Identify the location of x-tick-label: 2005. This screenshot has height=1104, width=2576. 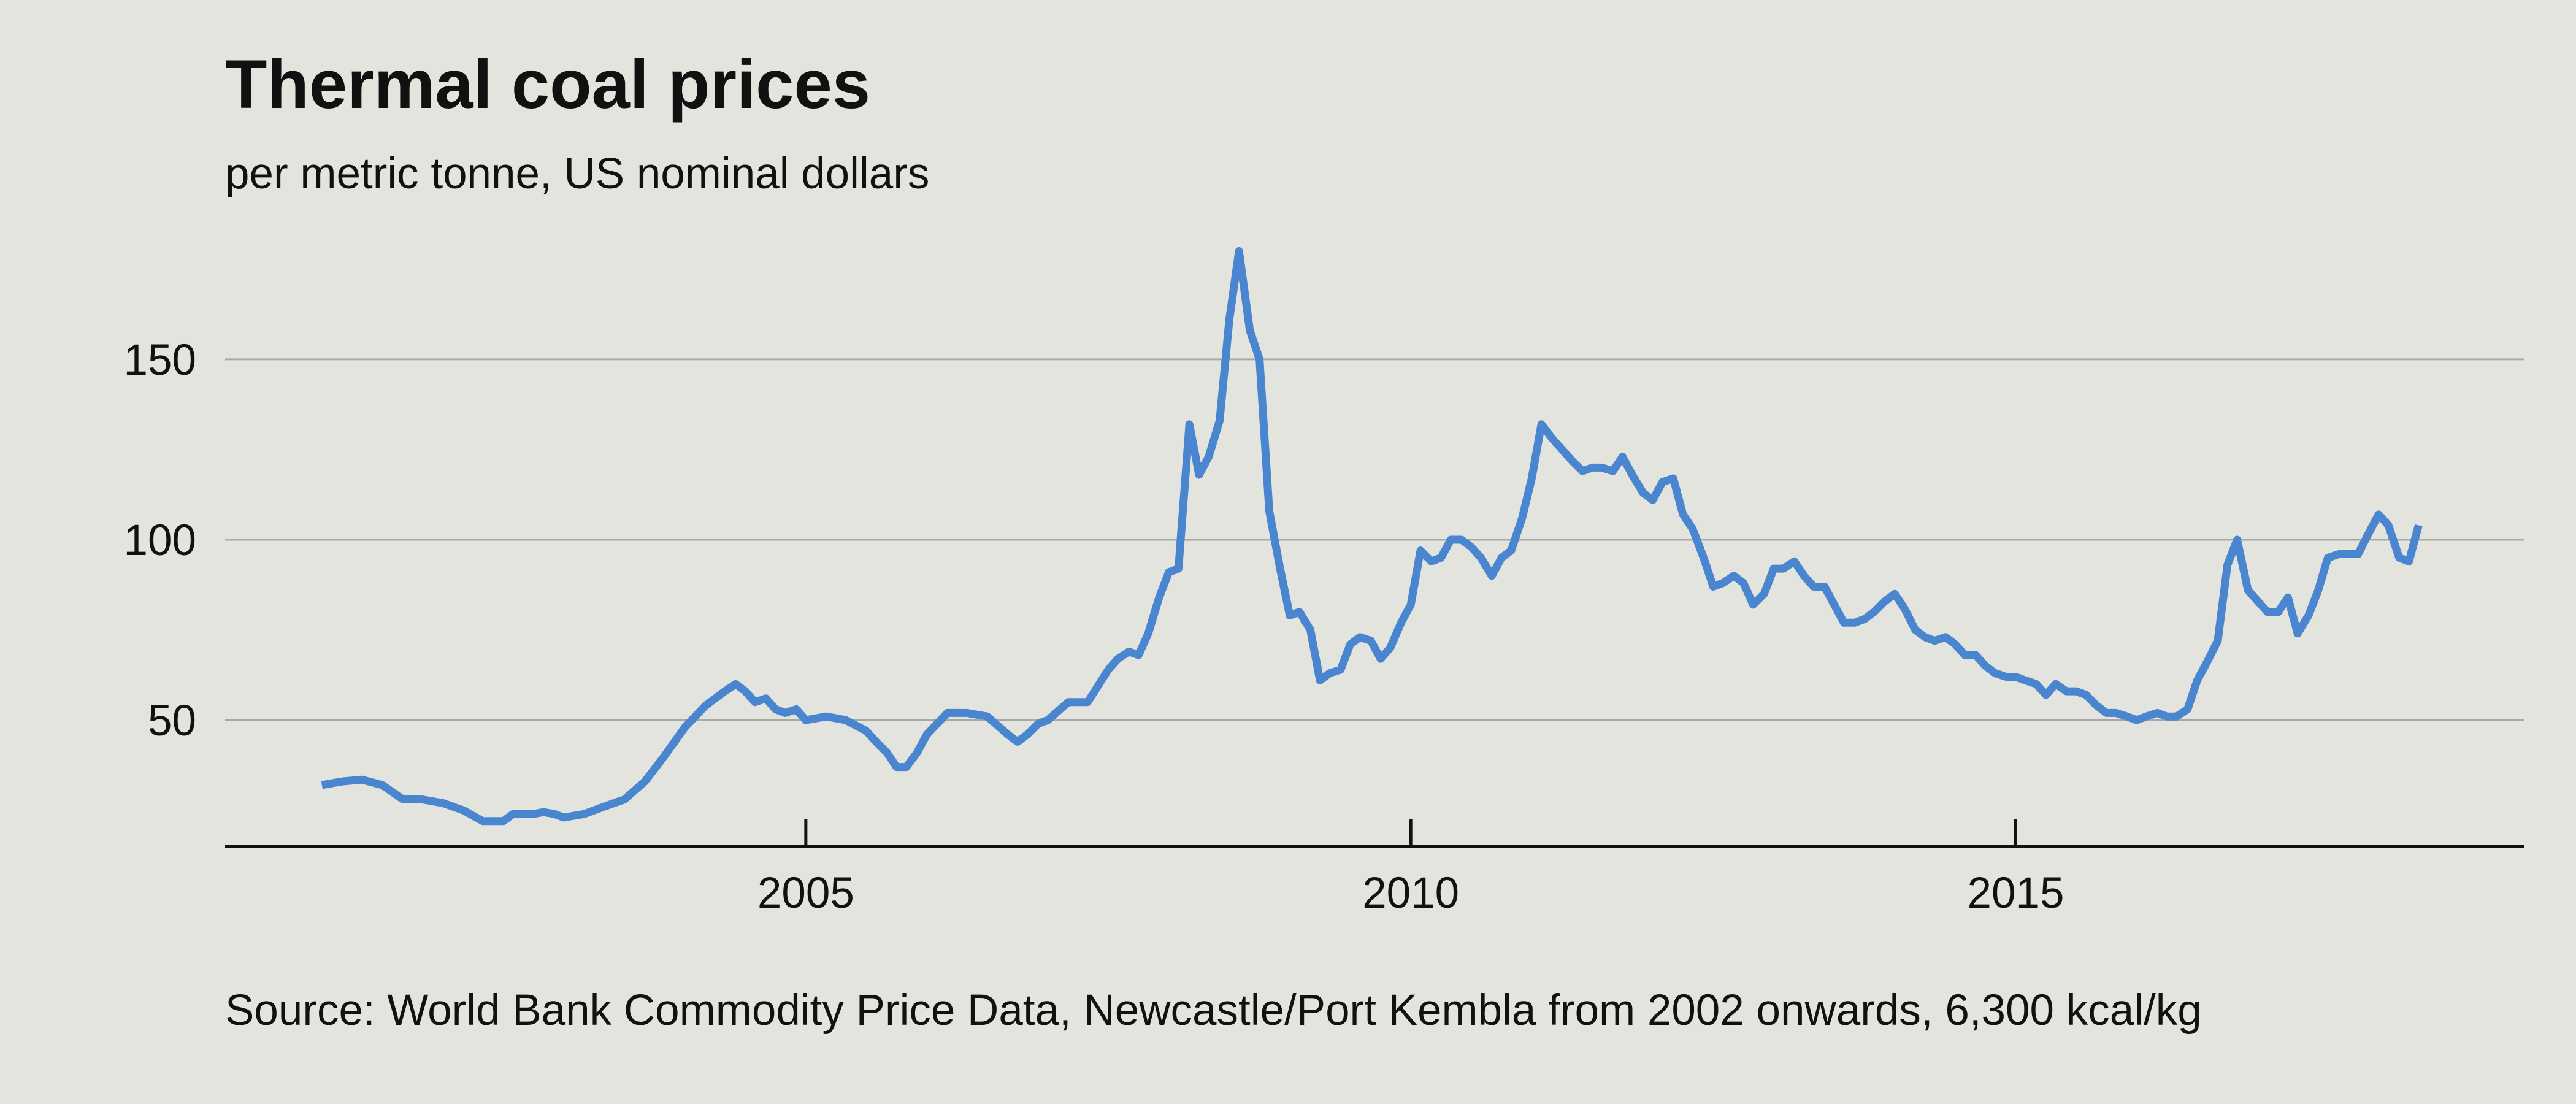
(805, 893).